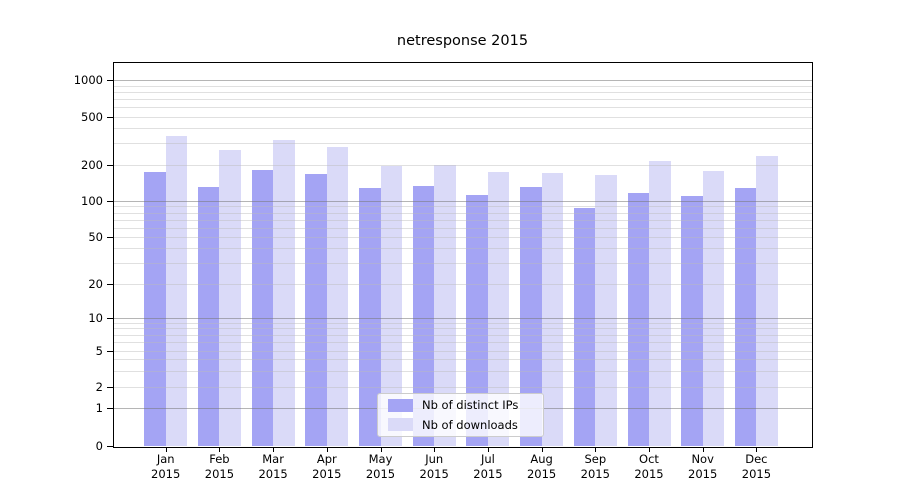  What do you see at coordinates (155, 308) in the screenshot?
I see `bar-ips-jan` at bounding box center [155, 308].